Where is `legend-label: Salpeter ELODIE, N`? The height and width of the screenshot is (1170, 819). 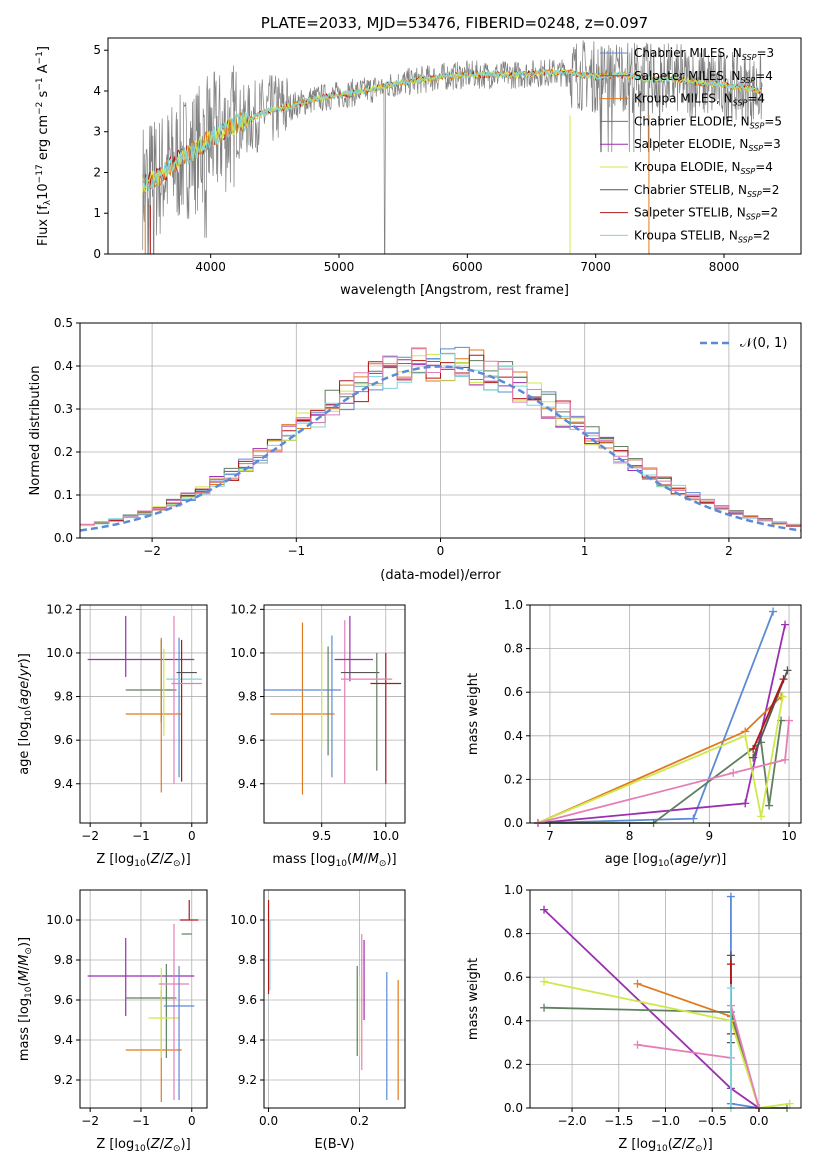
legend-label: Salpeter ELODIE, N is located at coordinates (691, 144).